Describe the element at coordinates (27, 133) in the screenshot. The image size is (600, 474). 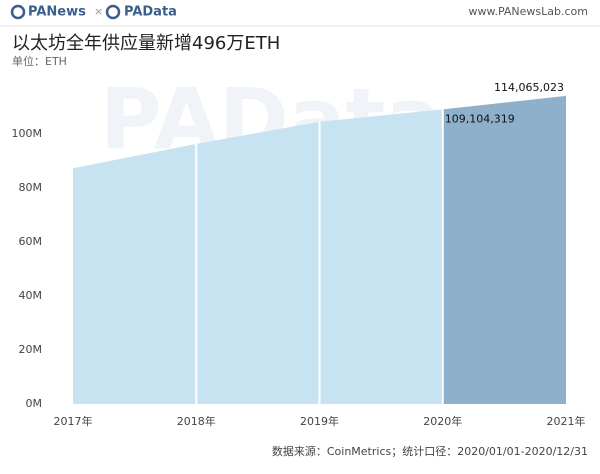
I see `y-tick-label: 100M` at that location.